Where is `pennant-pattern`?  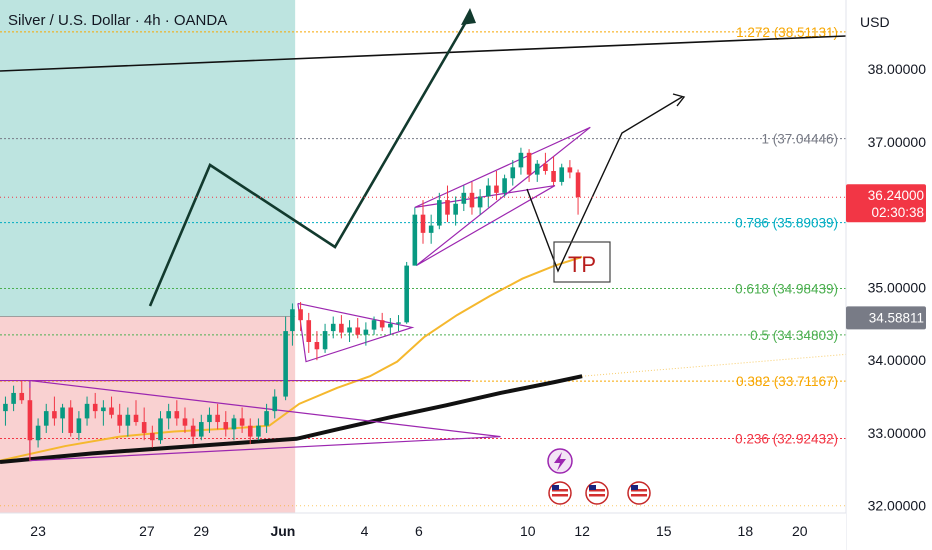
pennant-pattern is located at coordinates (356, 332).